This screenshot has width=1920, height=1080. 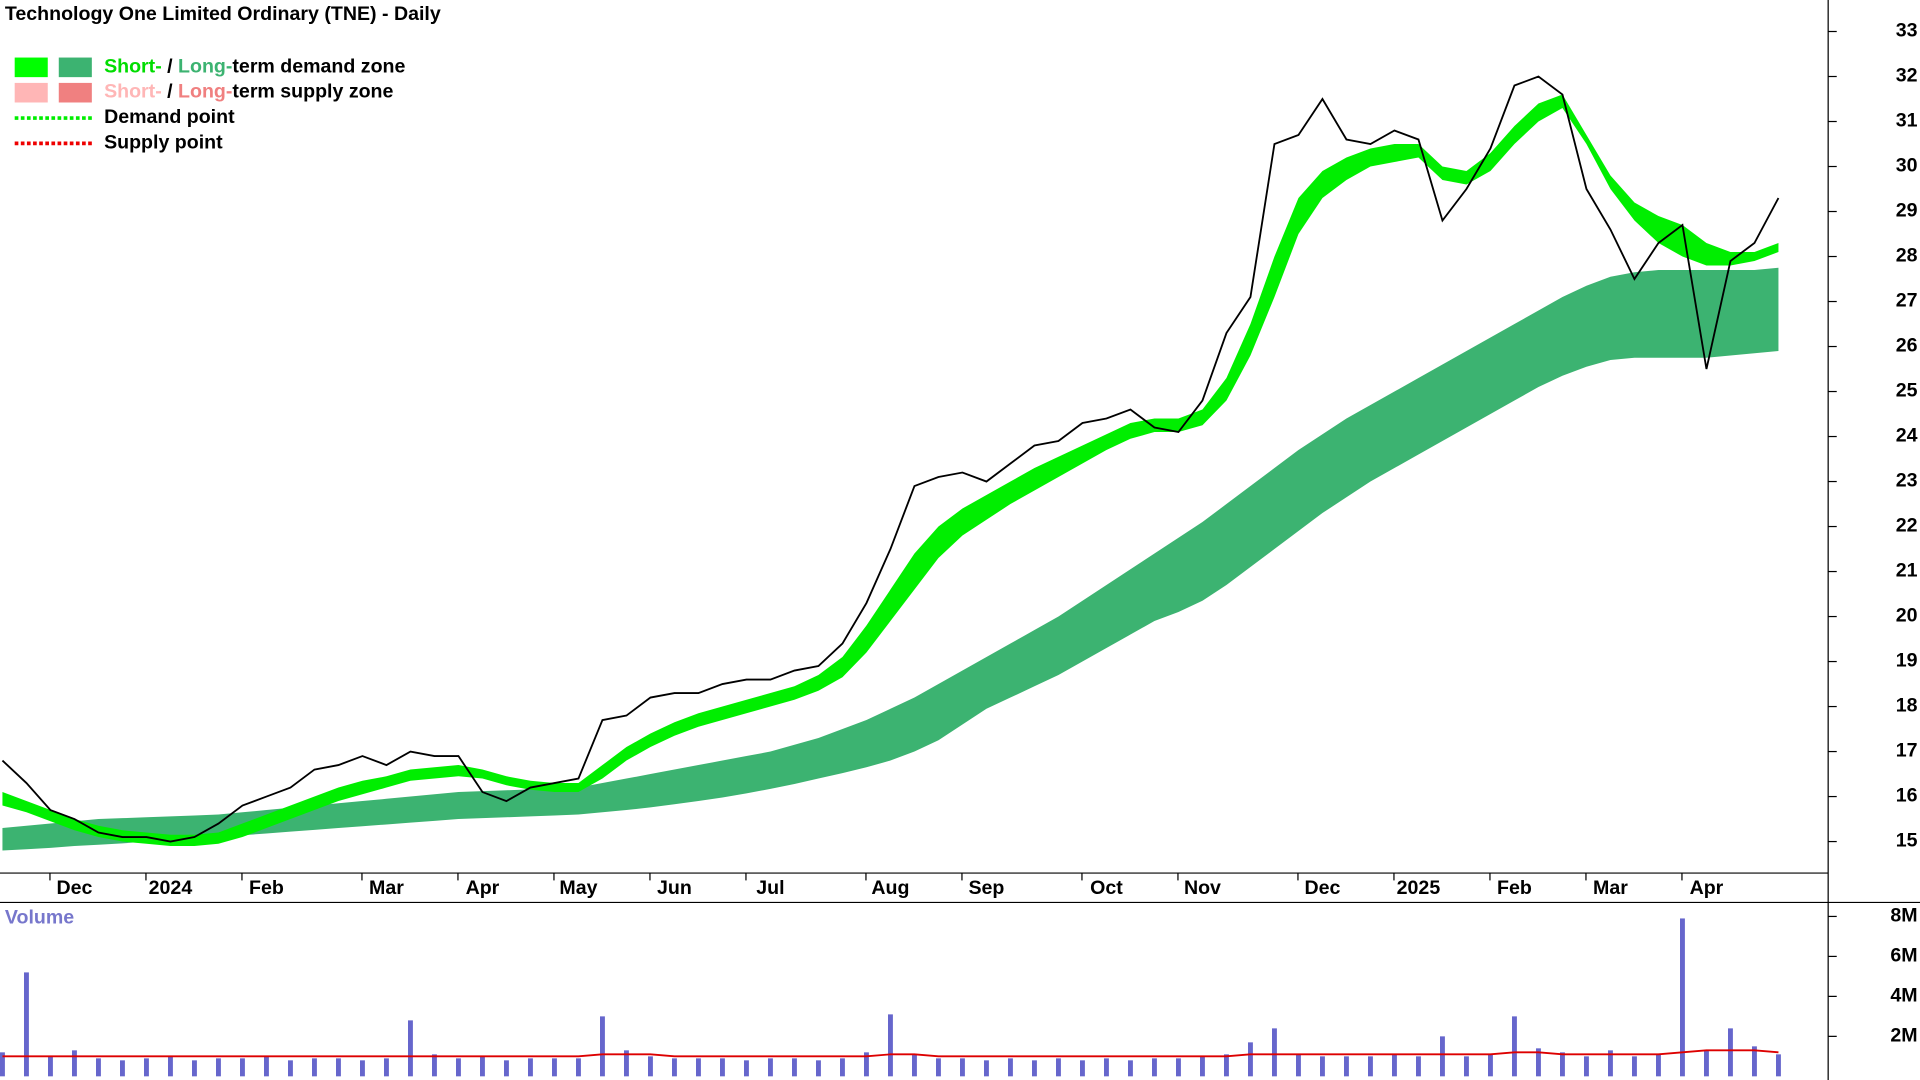 I want to click on x-tick-label: Jun, so click(x=674, y=888).